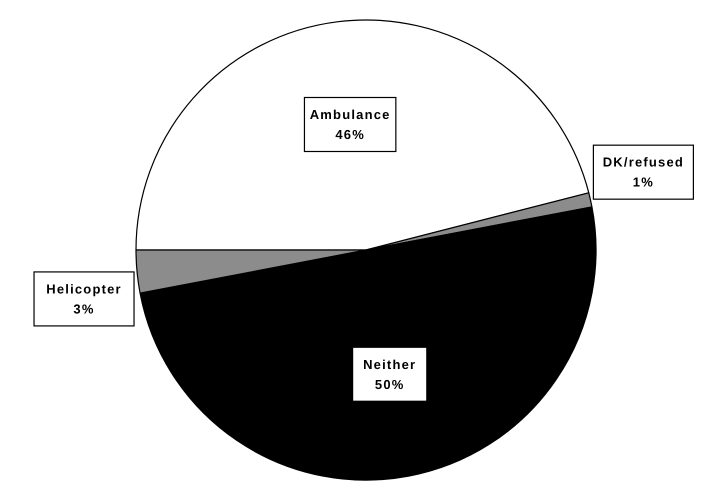 This screenshot has height=490, width=717. What do you see at coordinates (84, 288) in the screenshot?
I see `slice-label: Helicopter` at bounding box center [84, 288].